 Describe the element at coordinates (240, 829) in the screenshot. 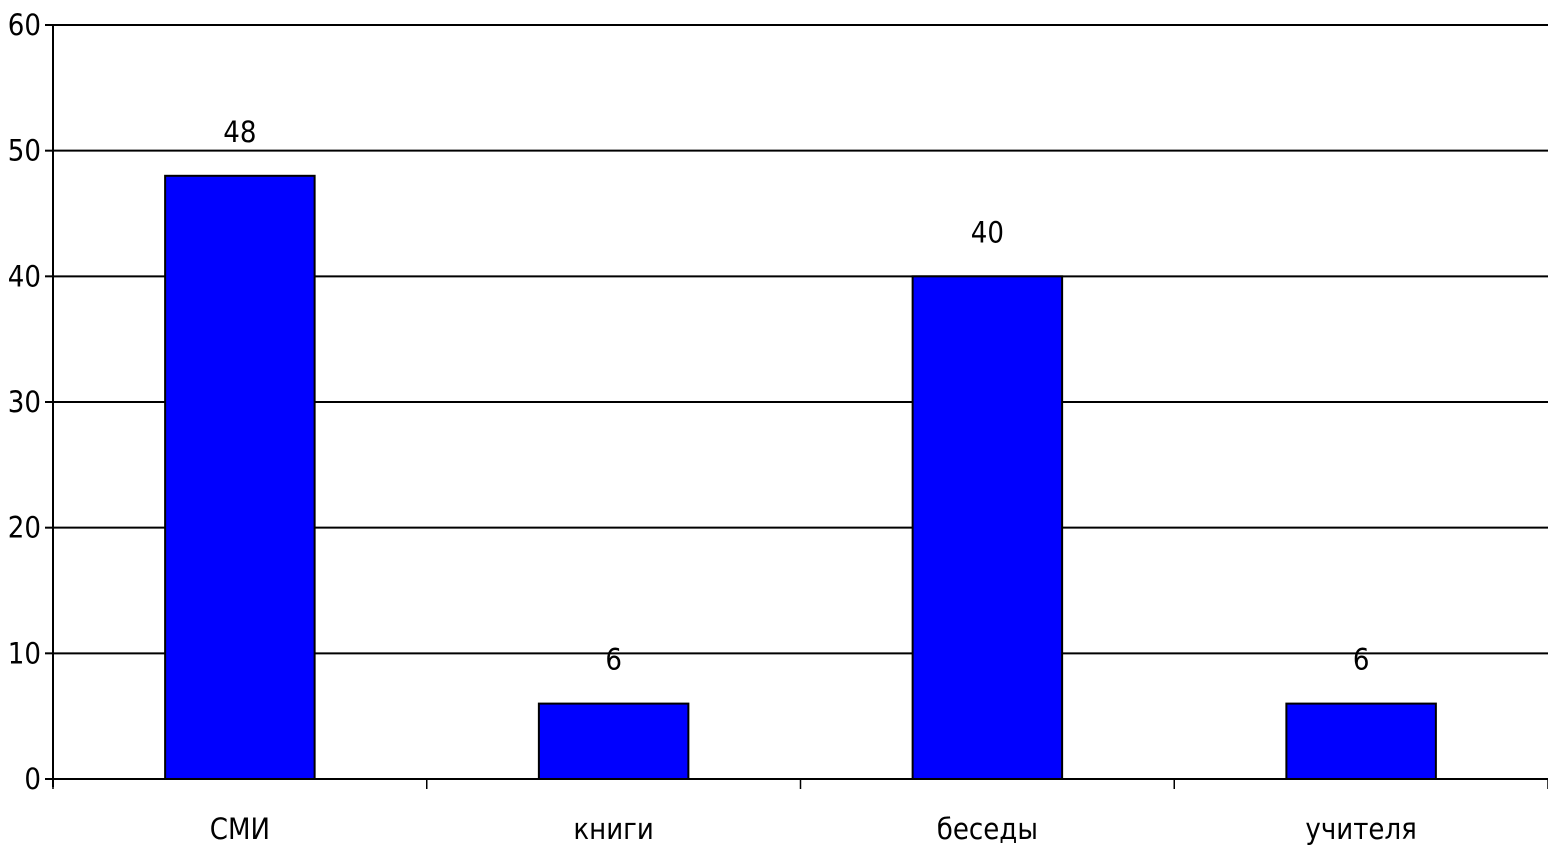

I see `category-label: СМИ` at that location.